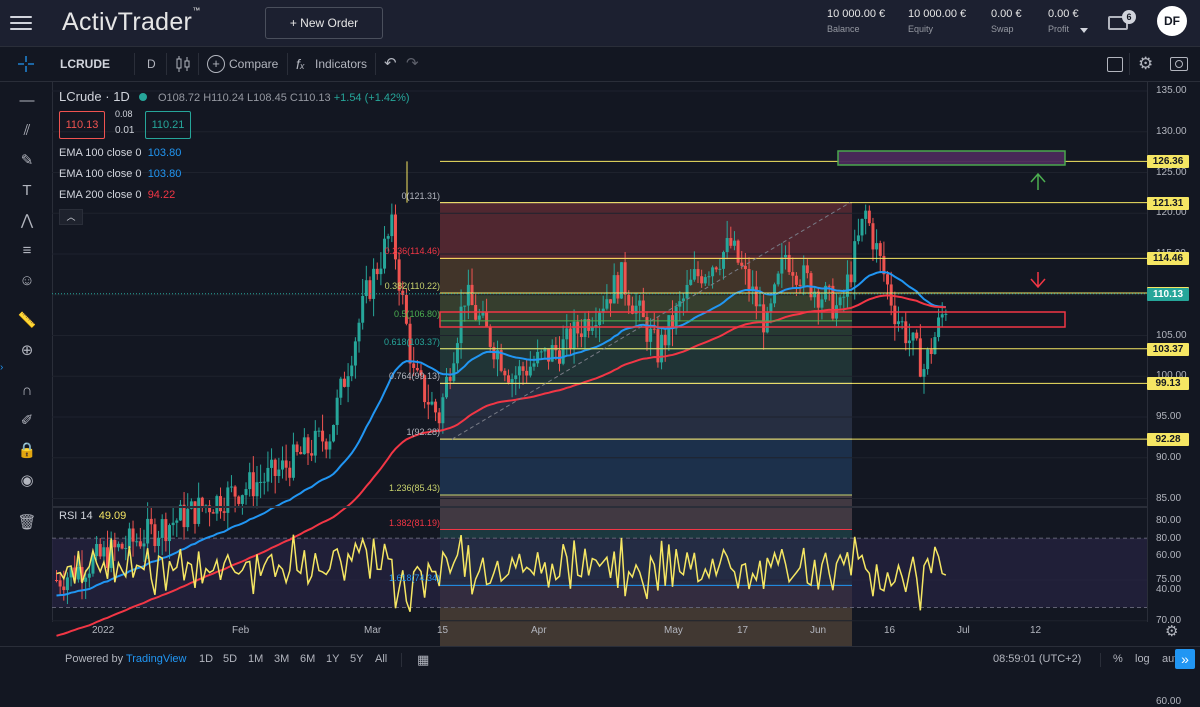 The height and width of the screenshot is (707, 1200). Describe the element at coordinates (206, 659) in the screenshot. I see `range-1d: 1D` at that location.